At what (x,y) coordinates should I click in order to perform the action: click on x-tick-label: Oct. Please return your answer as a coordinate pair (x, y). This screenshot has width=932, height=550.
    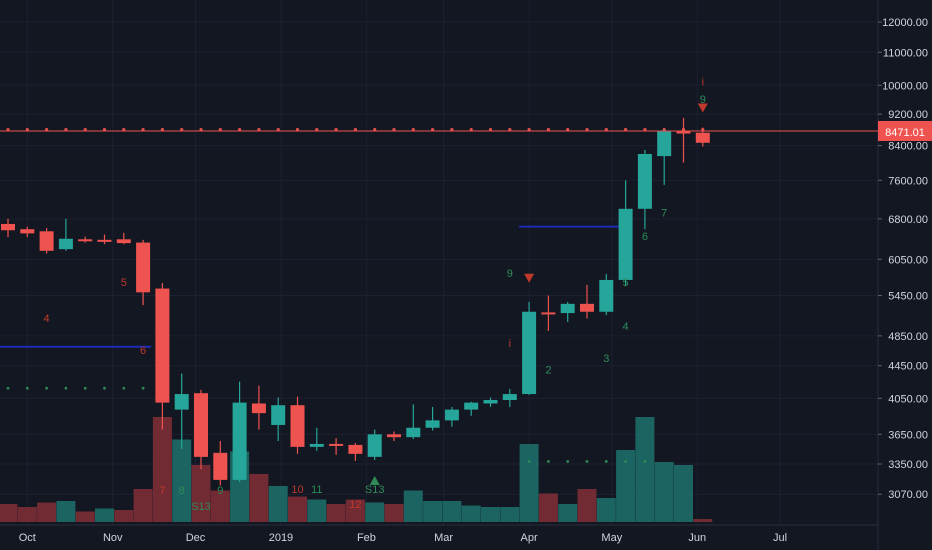
    Looking at the image, I should click on (27, 538).